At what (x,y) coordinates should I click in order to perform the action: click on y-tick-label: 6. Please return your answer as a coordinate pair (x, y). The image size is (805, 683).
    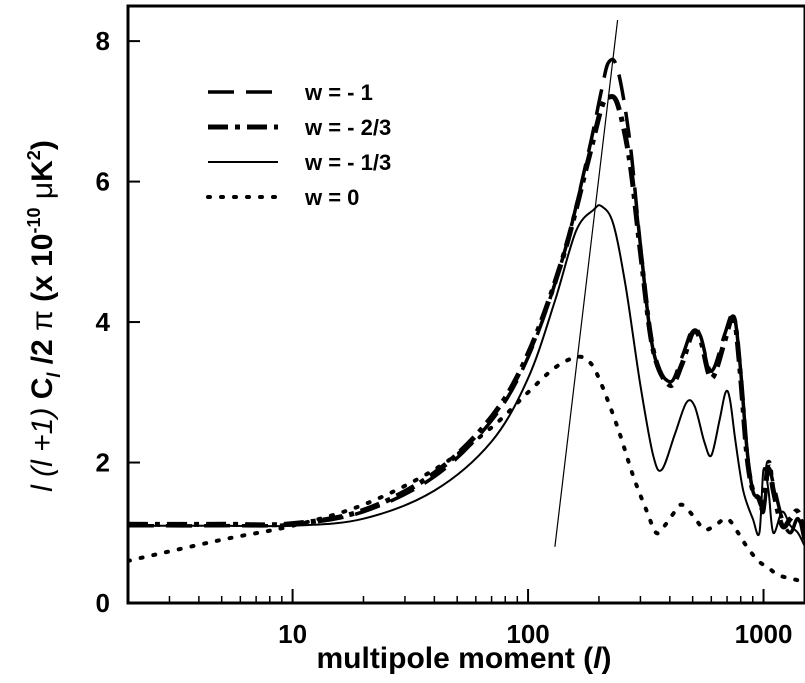
    Looking at the image, I should click on (103, 182).